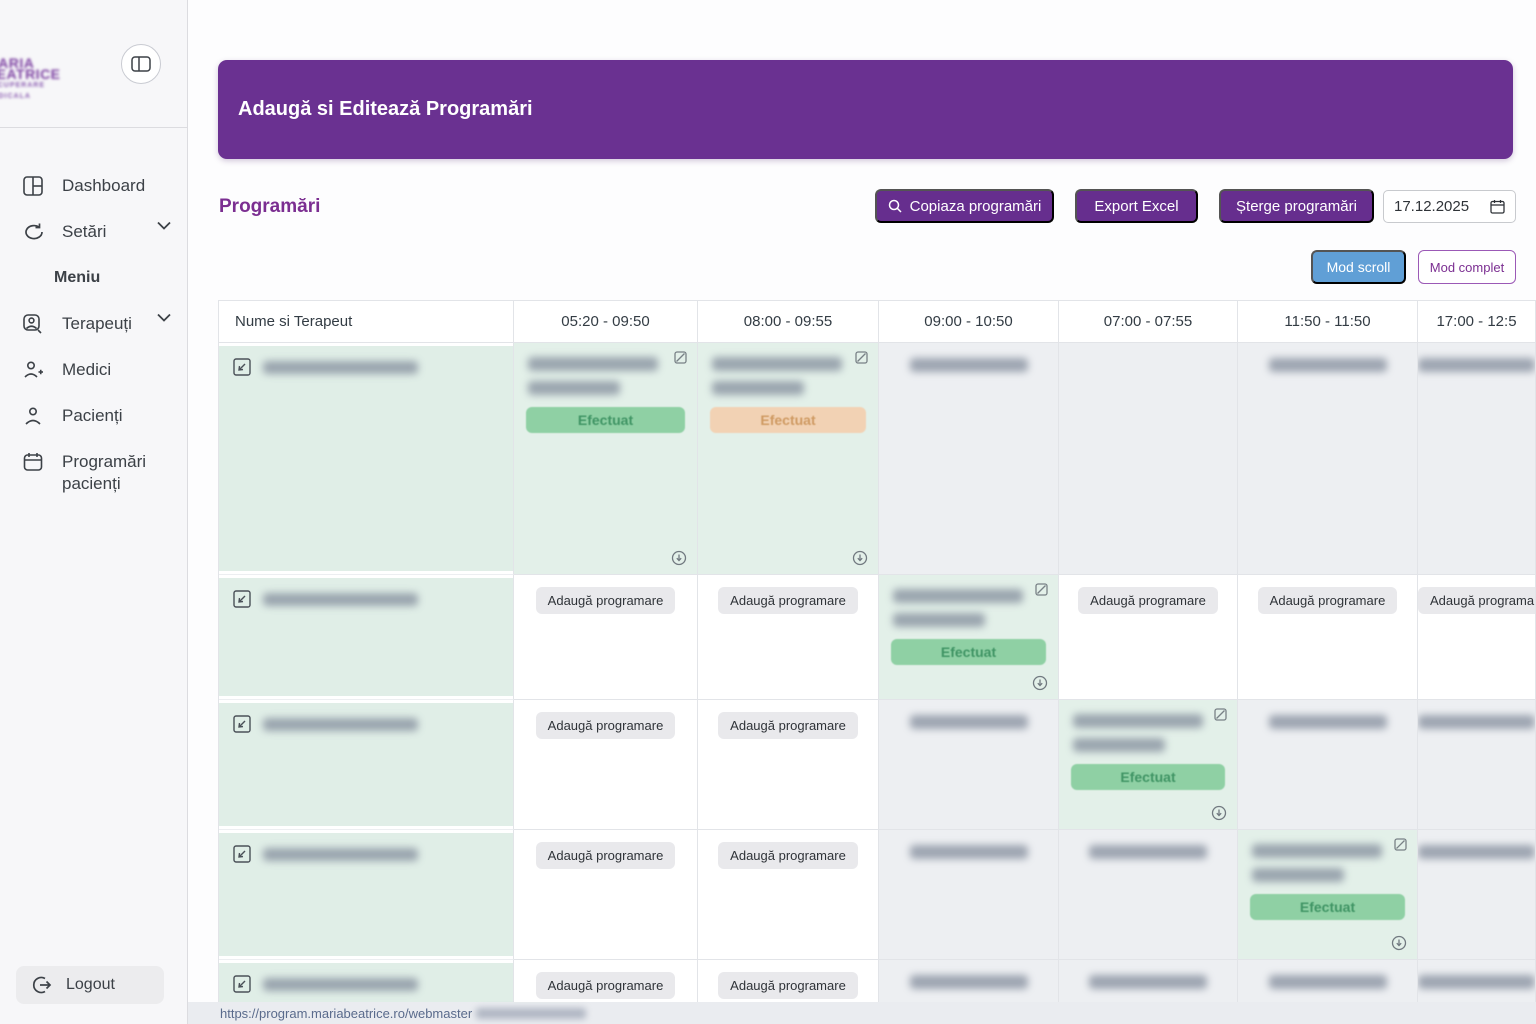  Describe the element at coordinates (964, 206) in the screenshot. I see `copy-appointments-button: Copiaza programări` at that location.